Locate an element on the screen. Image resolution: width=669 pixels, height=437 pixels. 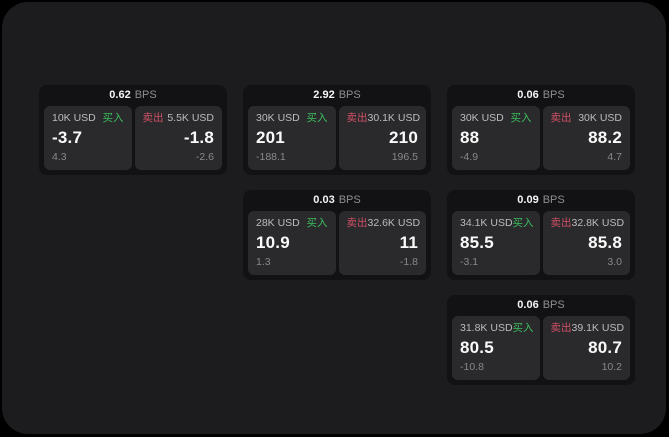
bps-header: 0.03 BPS is located at coordinates (337, 200).